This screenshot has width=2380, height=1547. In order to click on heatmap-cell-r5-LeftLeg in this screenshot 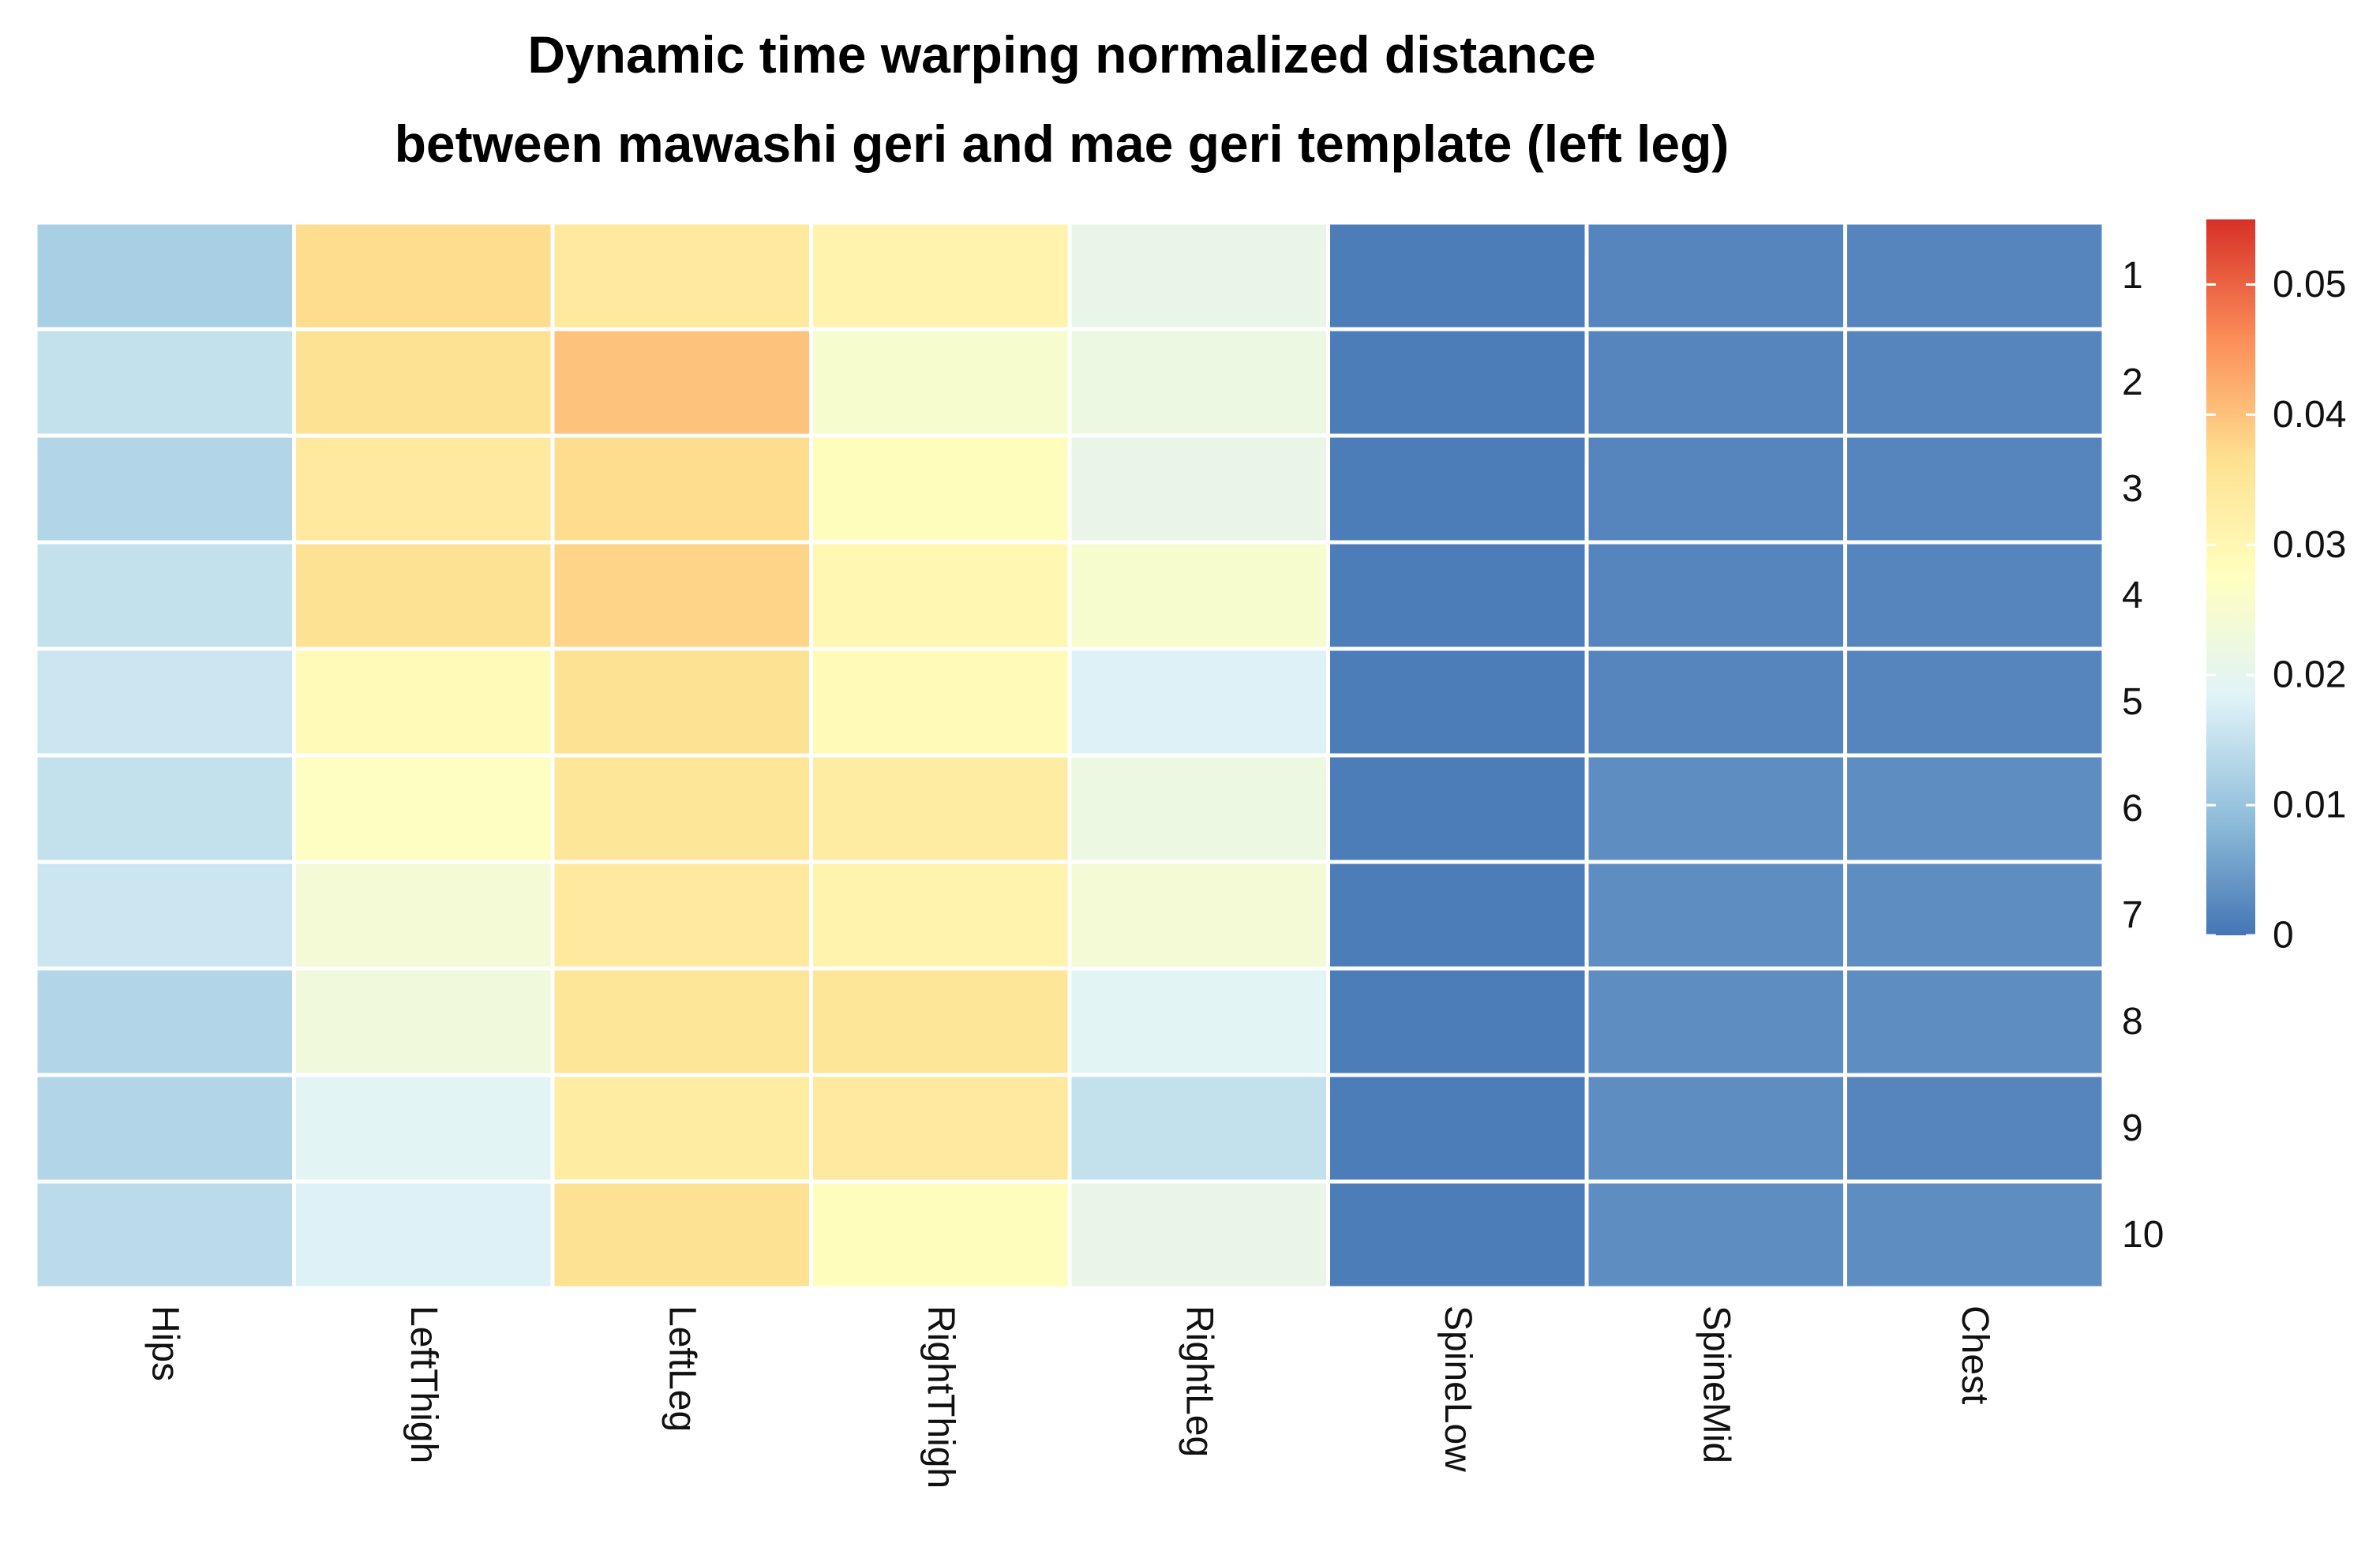, I will do `click(681, 702)`.